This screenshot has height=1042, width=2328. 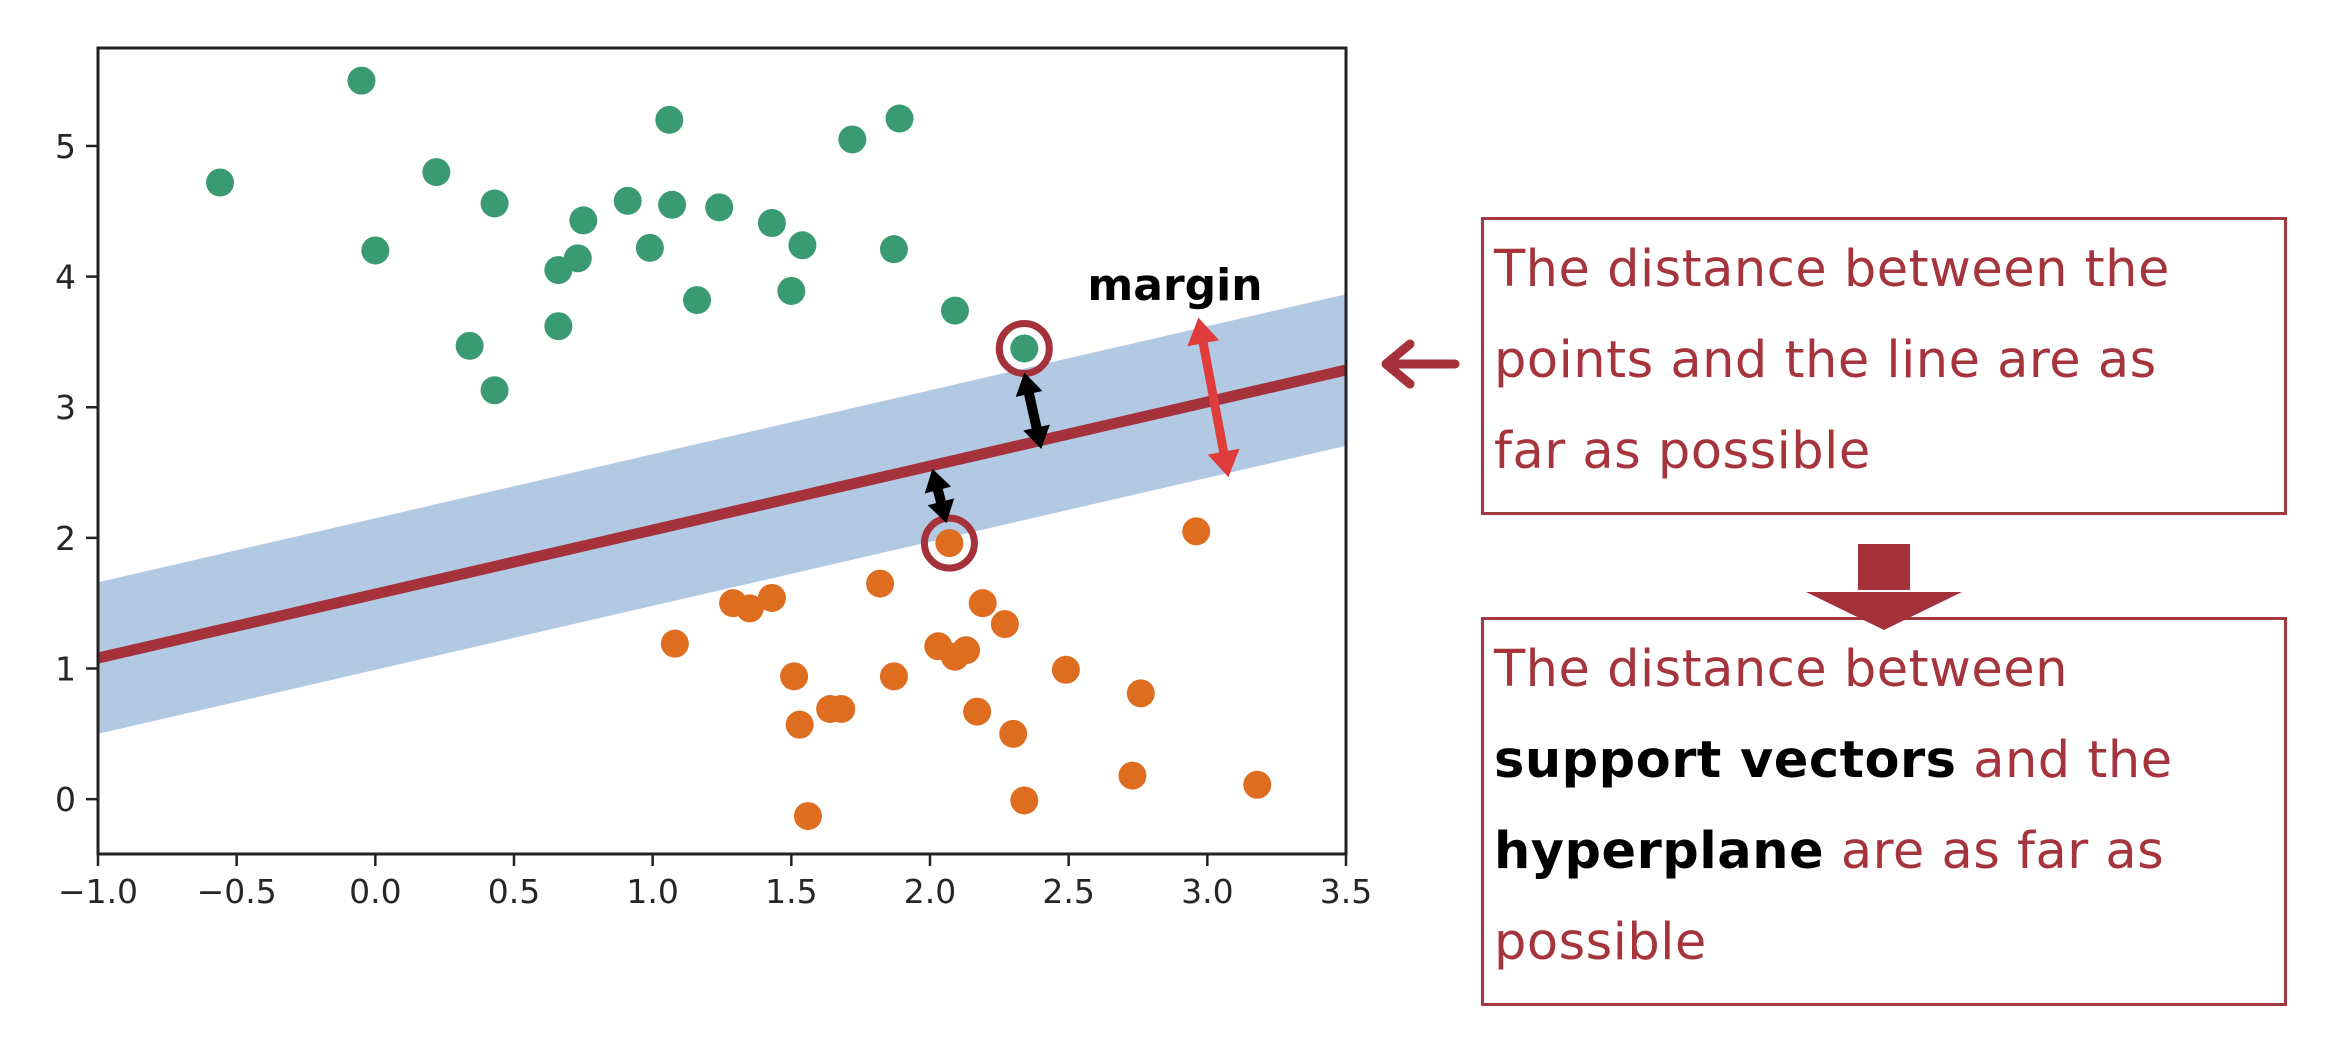 What do you see at coordinates (1207, 891) in the screenshot?
I see `x-tick-label: 3.0` at bounding box center [1207, 891].